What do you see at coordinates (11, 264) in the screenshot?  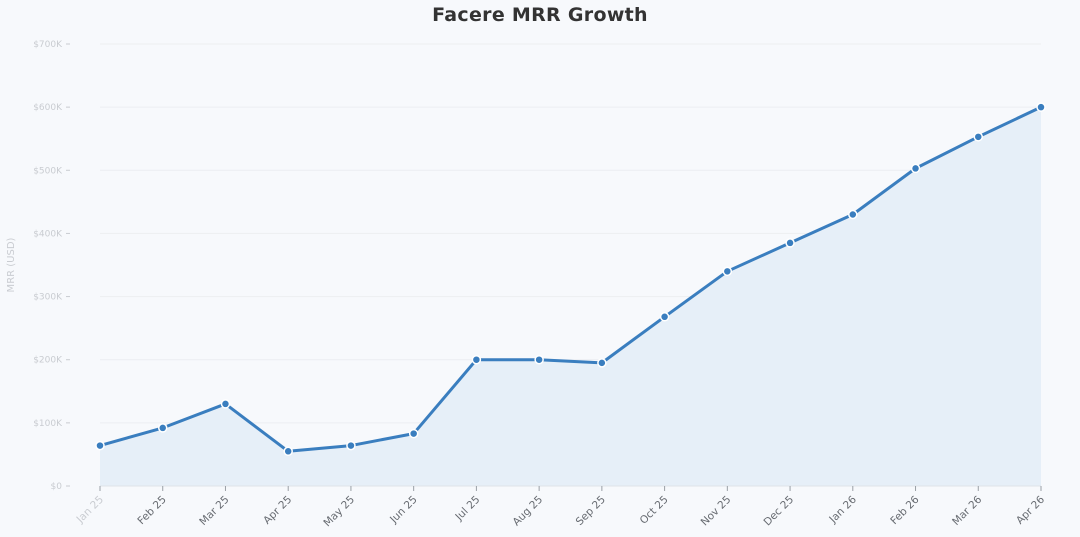 I see `y-axis-label: MRR (USD)` at bounding box center [11, 264].